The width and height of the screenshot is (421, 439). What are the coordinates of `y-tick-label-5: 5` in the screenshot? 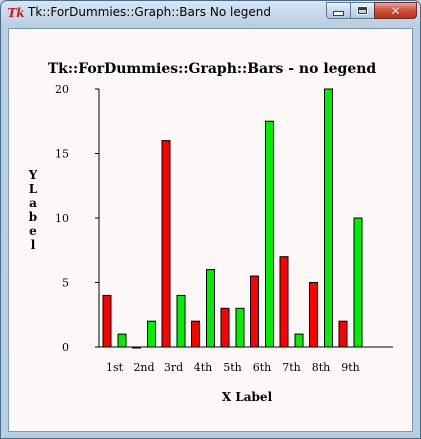 It's located at (65, 283).